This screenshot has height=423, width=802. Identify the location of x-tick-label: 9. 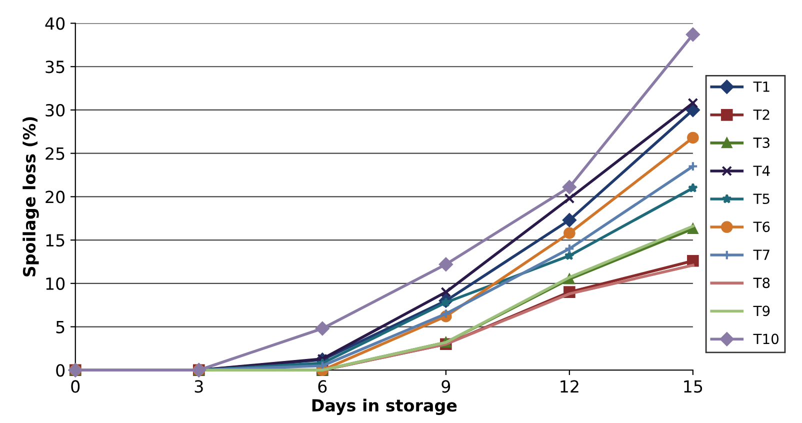
(446, 386).